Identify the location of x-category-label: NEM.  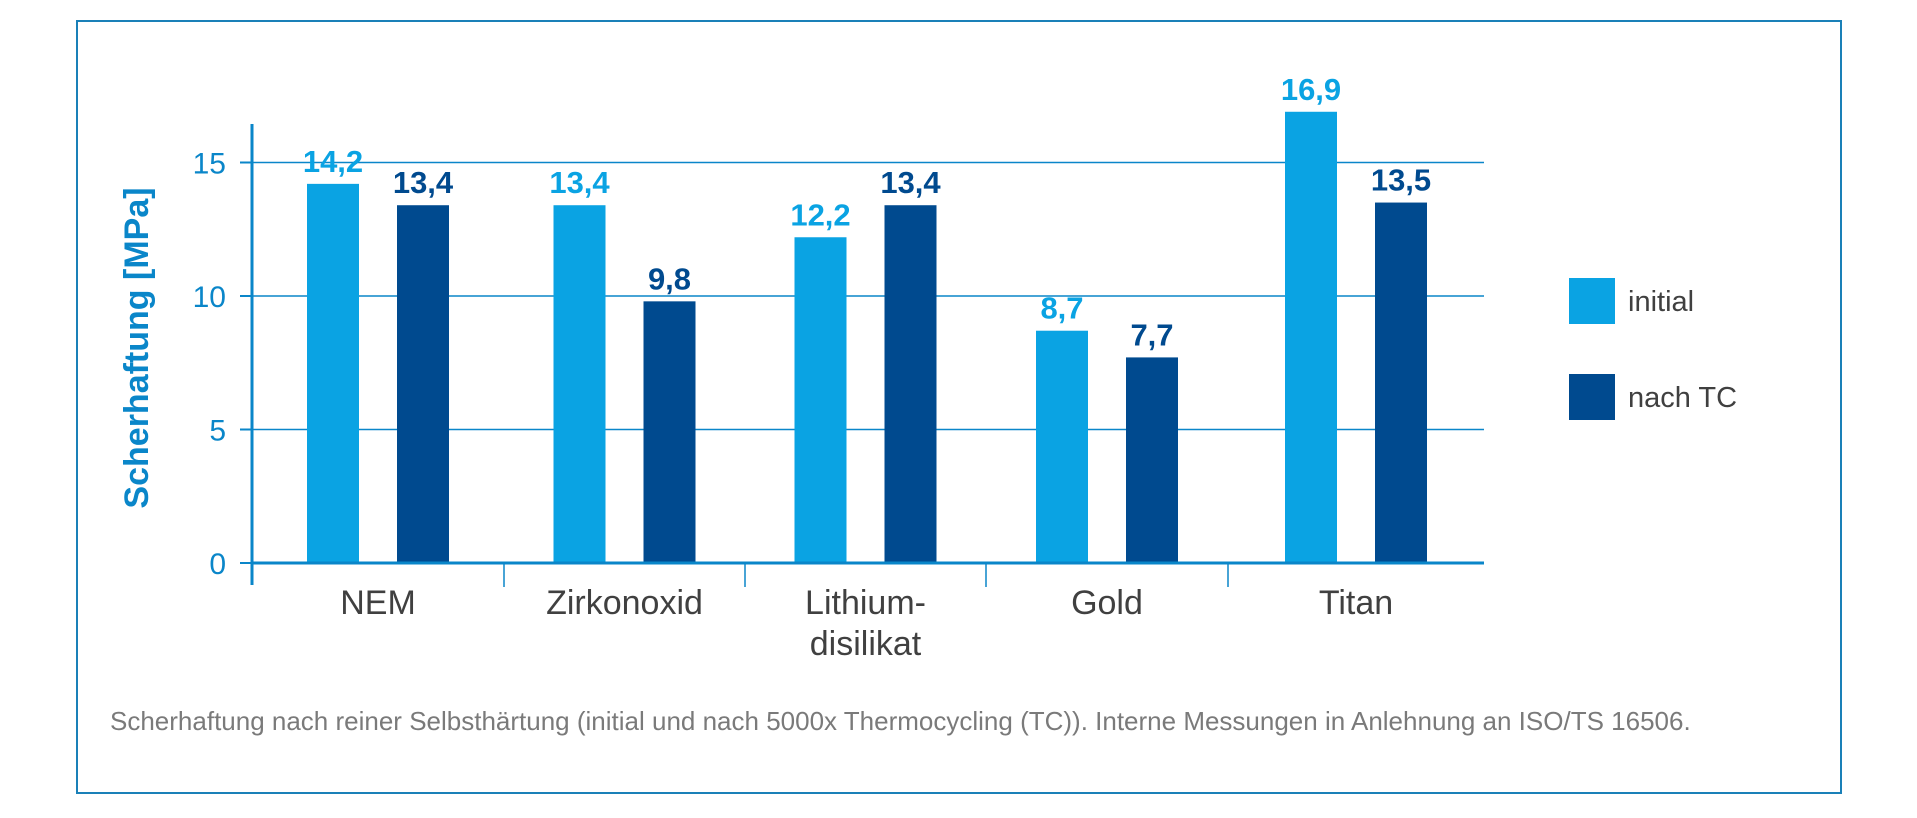
(378, 603).